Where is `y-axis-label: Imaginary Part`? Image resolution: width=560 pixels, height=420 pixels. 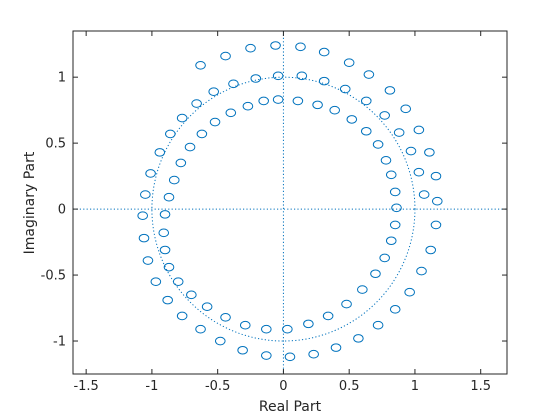
y-axis-label: Imaginary Part is located at coordinates (30, 202).